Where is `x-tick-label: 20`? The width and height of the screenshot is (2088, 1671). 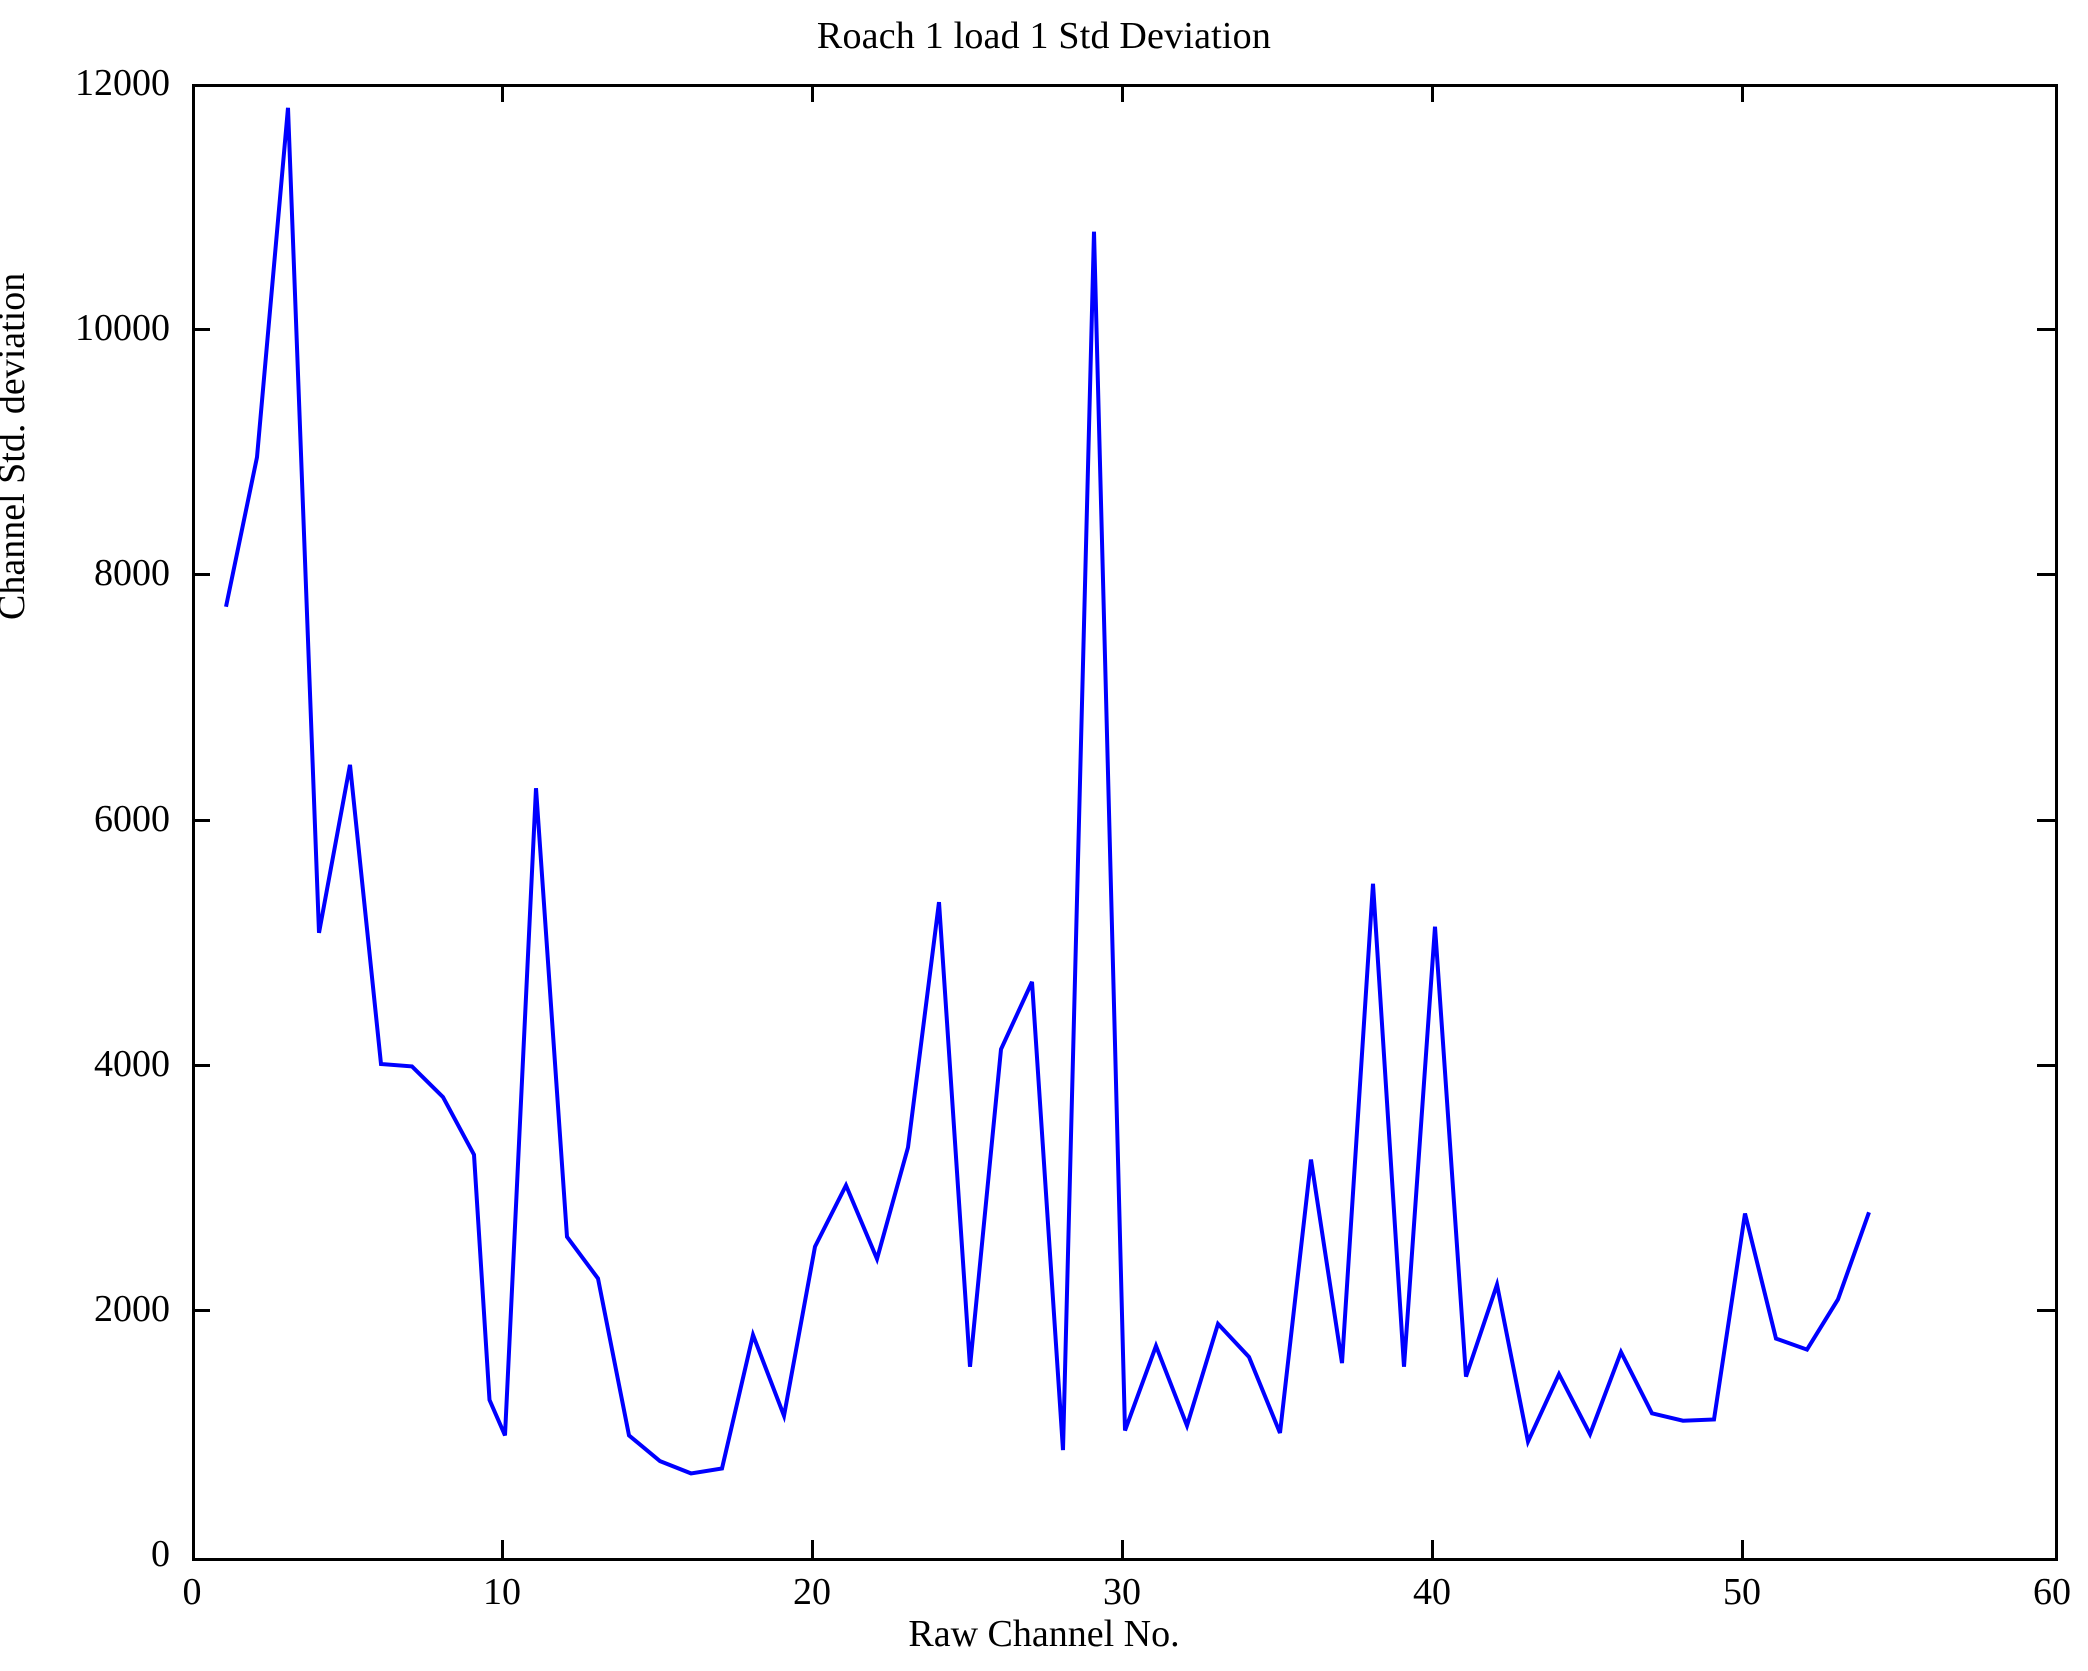
x-tick-label: 20 is located at coordinates (812, 1592).